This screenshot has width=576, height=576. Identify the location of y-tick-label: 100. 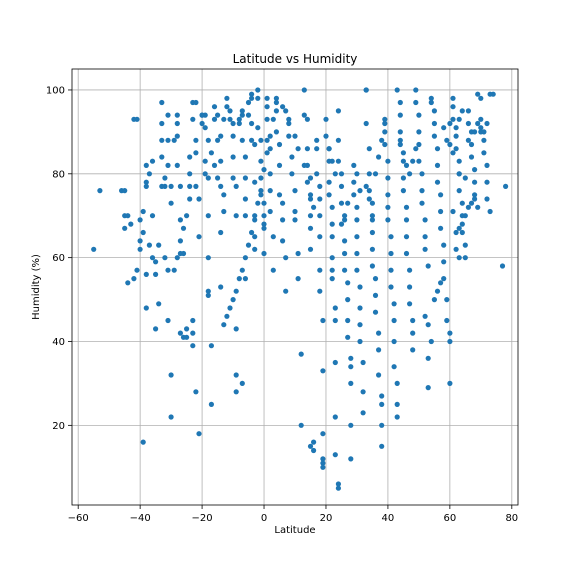
(55, 90).